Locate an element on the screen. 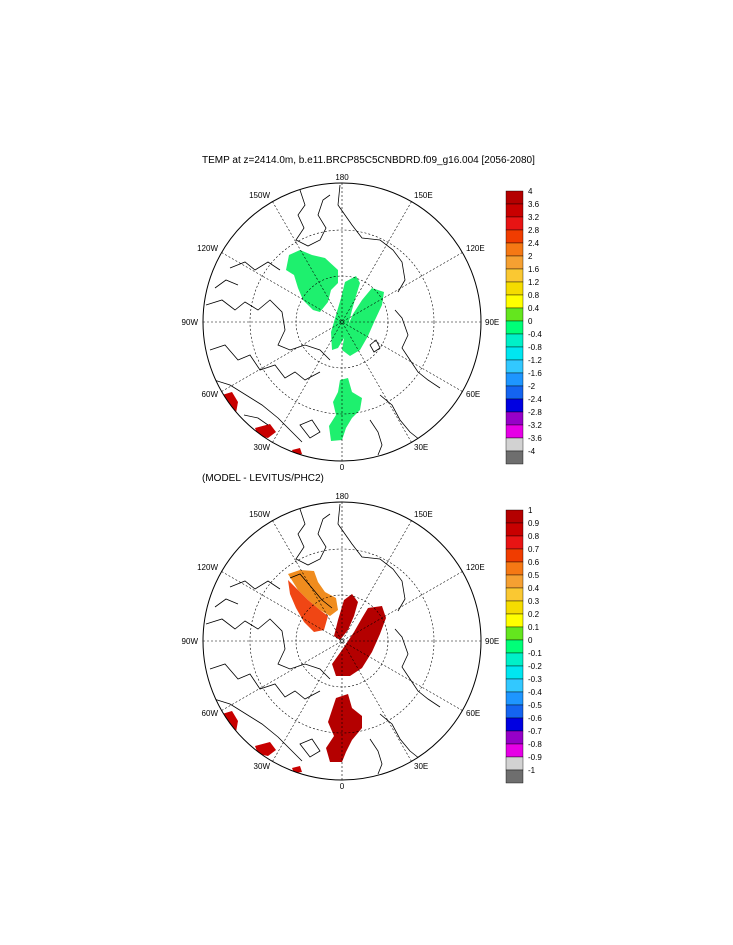  colorbar-label: -1.2 is located at coordinates (535, 360).